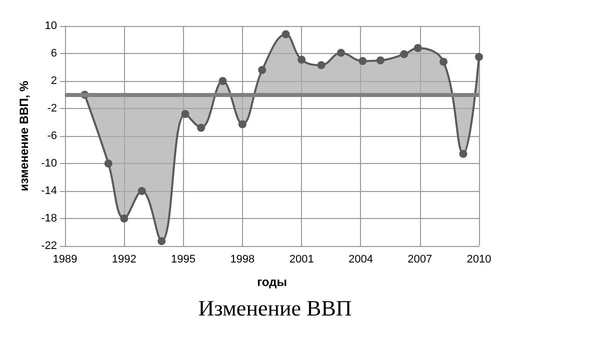 The height and width of the screenshot is (337, 610). What do you see at coordinates (360, 260) in the screenshot?
I see `x-tick-label: 2004` at bounding box center [360, 260].